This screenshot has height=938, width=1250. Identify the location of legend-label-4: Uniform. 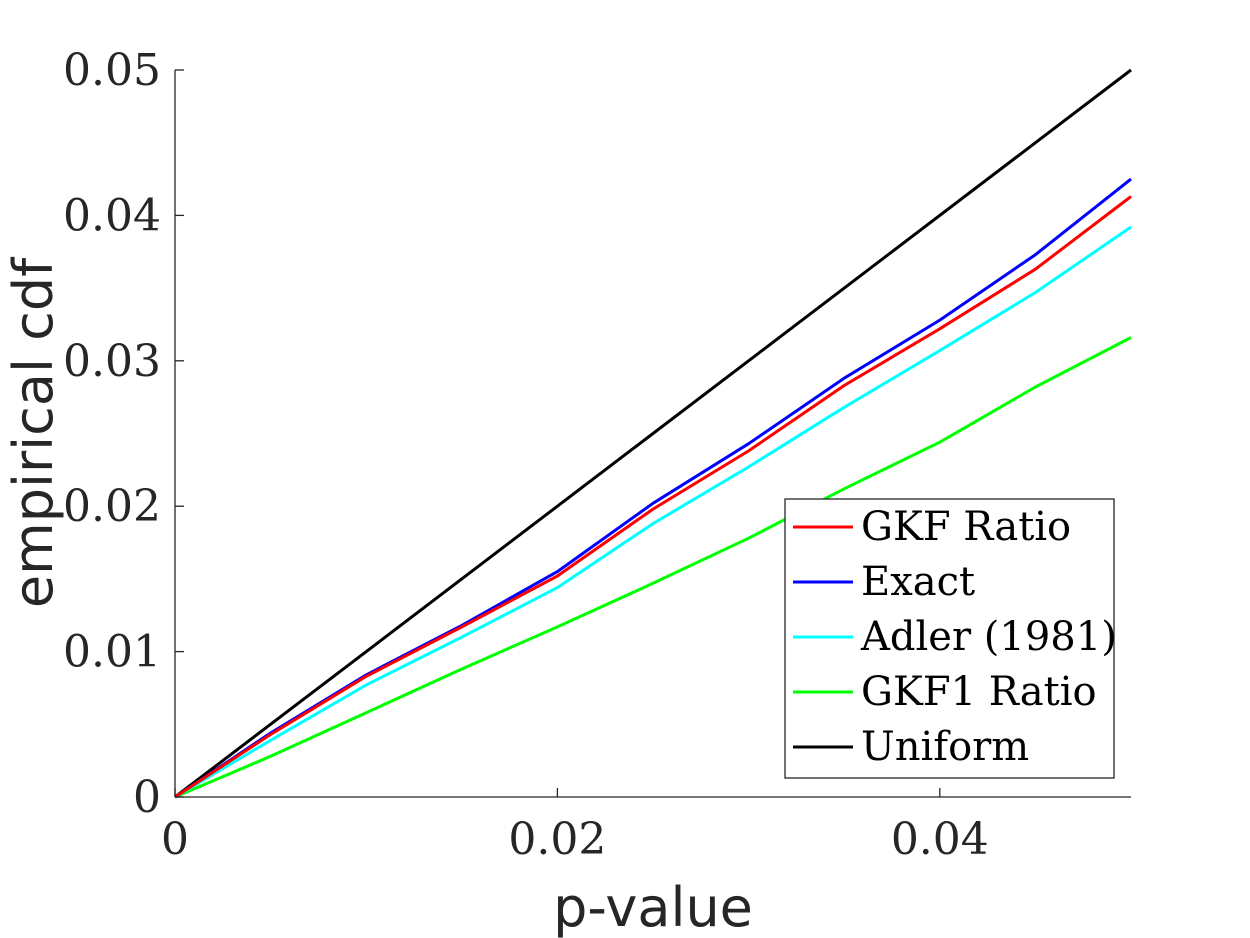
(945, 747).